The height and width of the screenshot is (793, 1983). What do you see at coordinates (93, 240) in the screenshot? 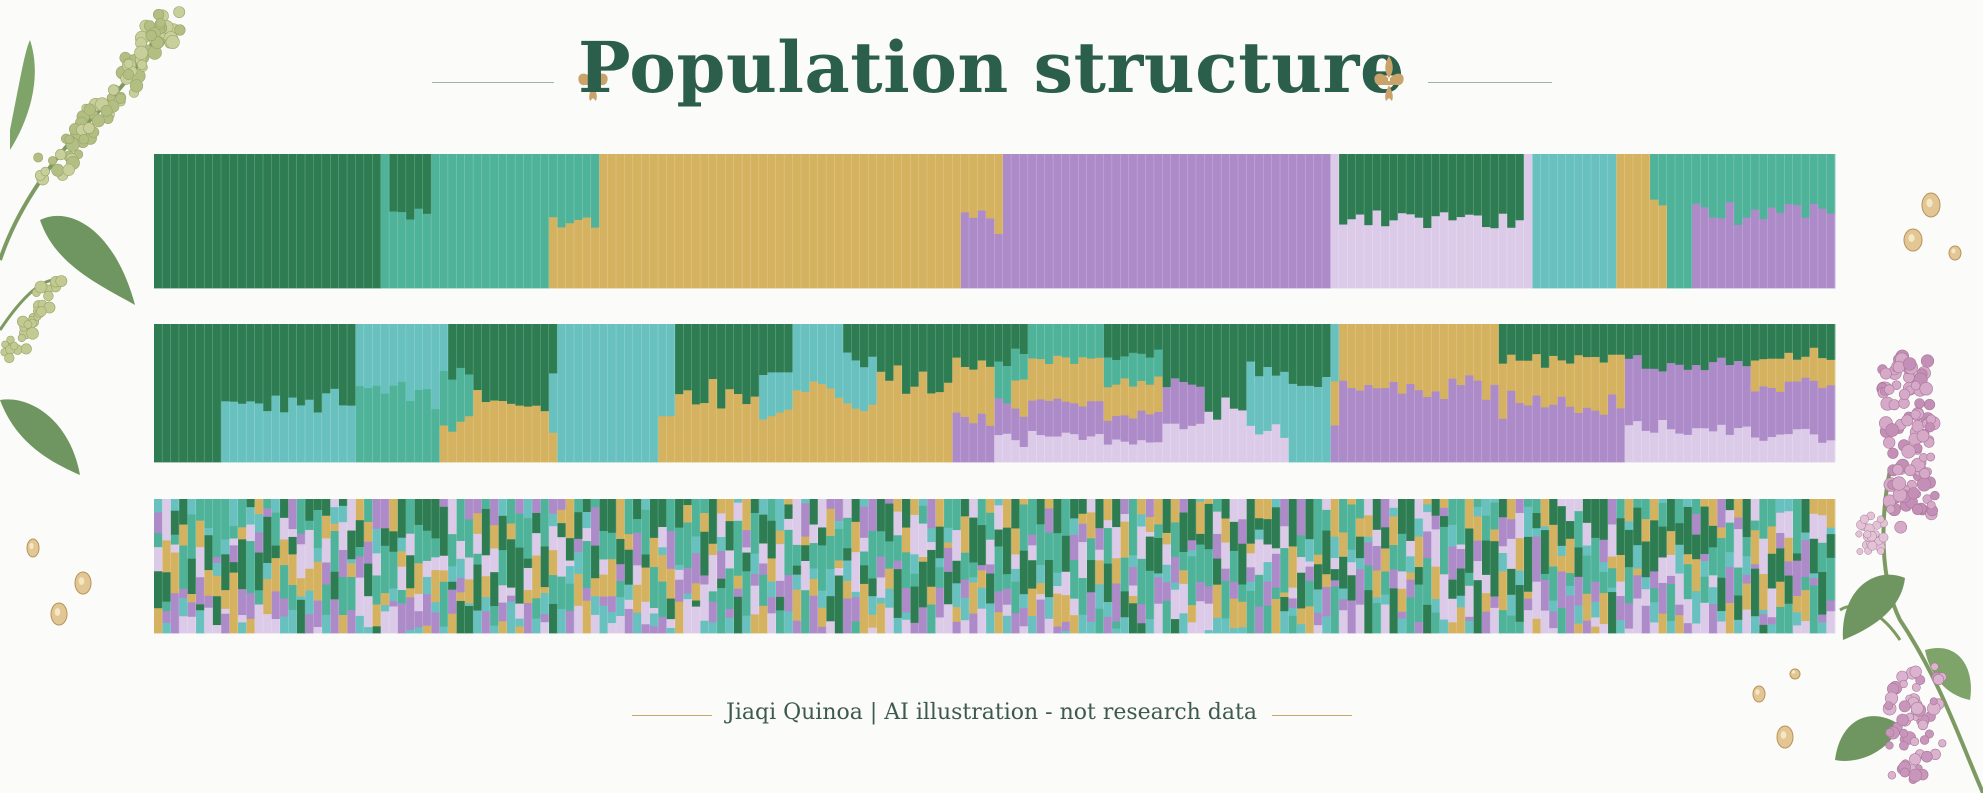
I see `quinoa-plant-left-icon` at bounding box center [93, 240].